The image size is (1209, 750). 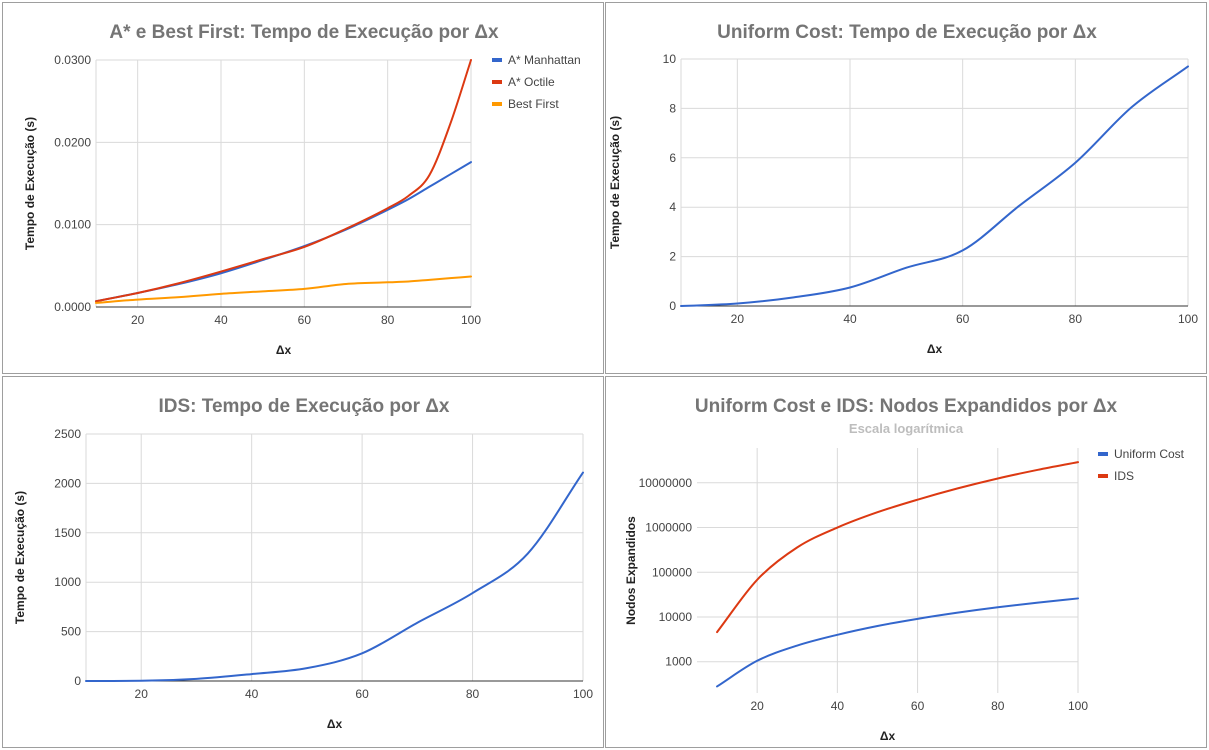 What do you see at coordinates (666, 483) in the screenshot?
I see `y-tick-label: 10000000` at bounding box center [666, 483].